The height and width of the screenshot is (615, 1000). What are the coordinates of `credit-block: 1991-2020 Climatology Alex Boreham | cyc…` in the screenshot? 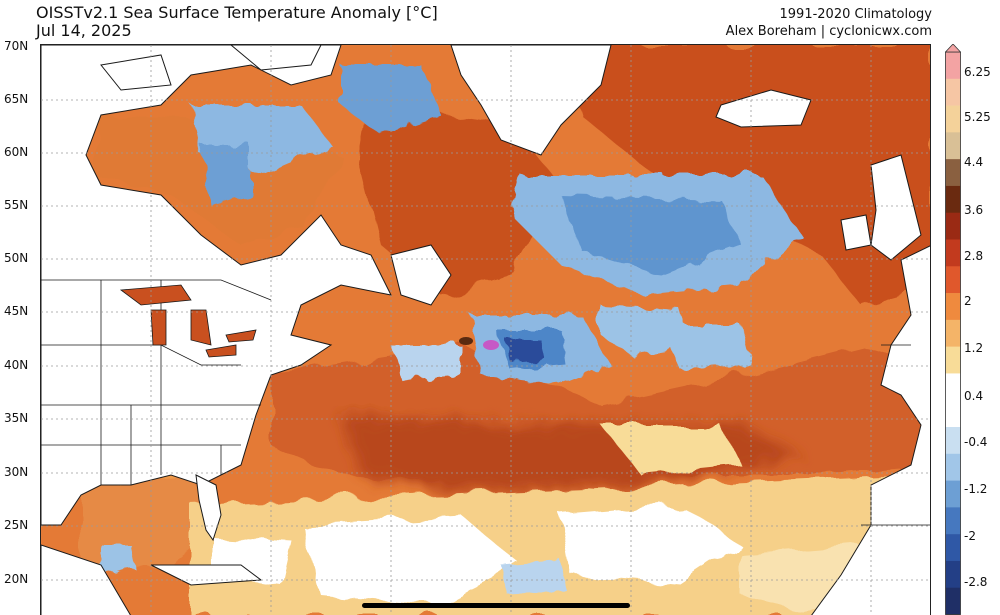 It's located at (829, 23).